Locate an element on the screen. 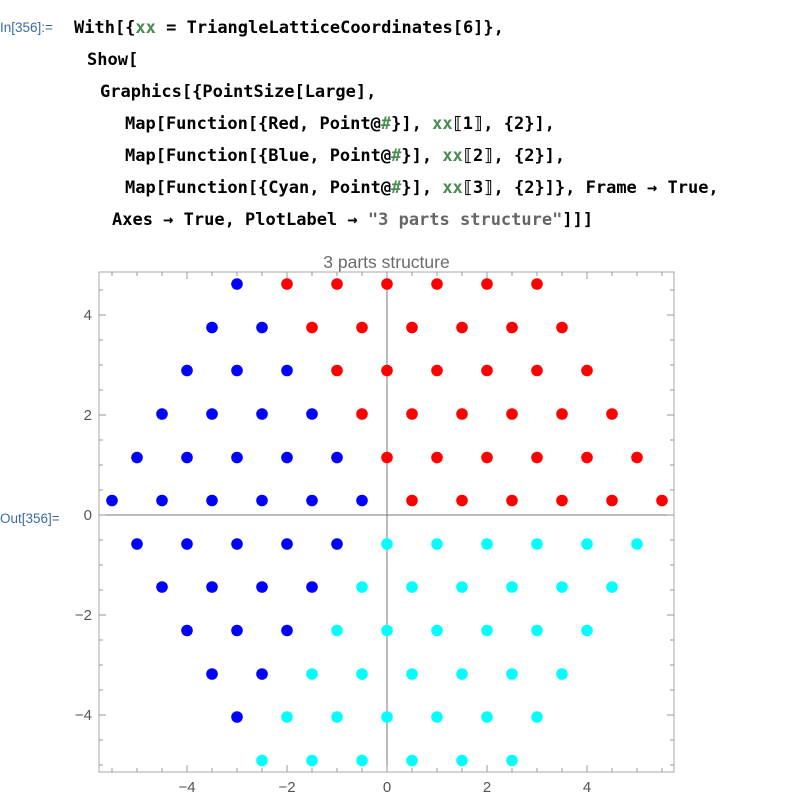 This screenshot has height=795, width=812. y-tick-label: −4 is located at coordinates (83, 715).